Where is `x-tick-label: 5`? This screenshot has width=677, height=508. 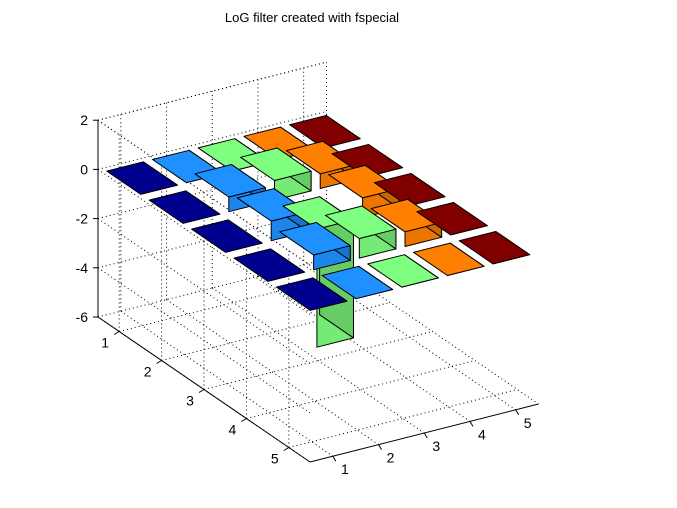 x-tick-label: 5 is located at coordinates (528, 423).